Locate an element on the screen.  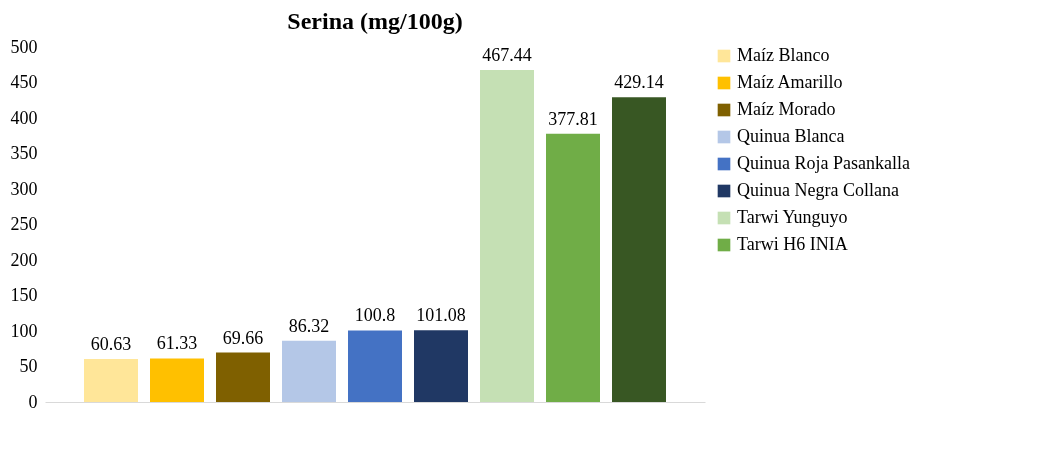
legend-label: Quinua Negra Collana is located at coordinates (818, 190).